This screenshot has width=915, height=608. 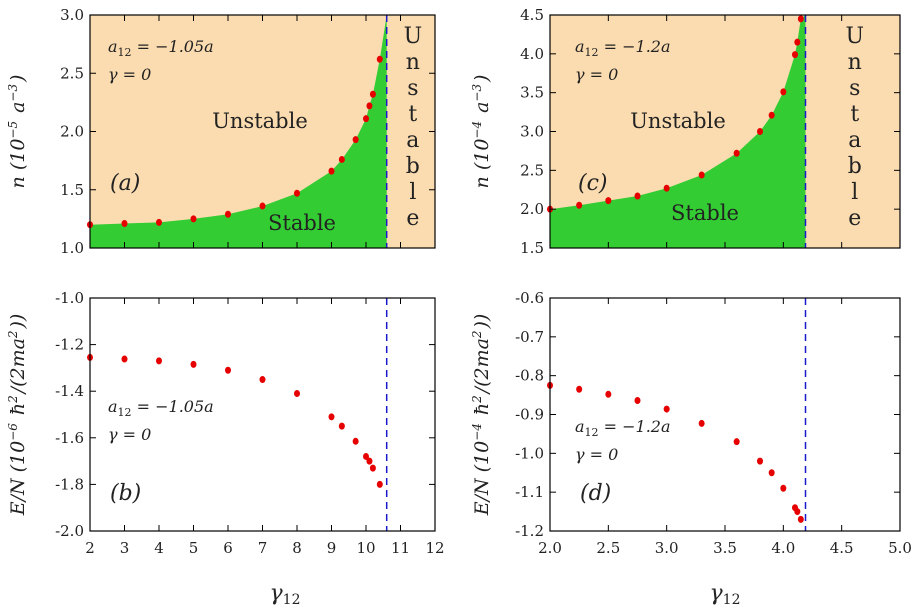 I want to click on x-tick-label: 6, so click(x=228, y=548).